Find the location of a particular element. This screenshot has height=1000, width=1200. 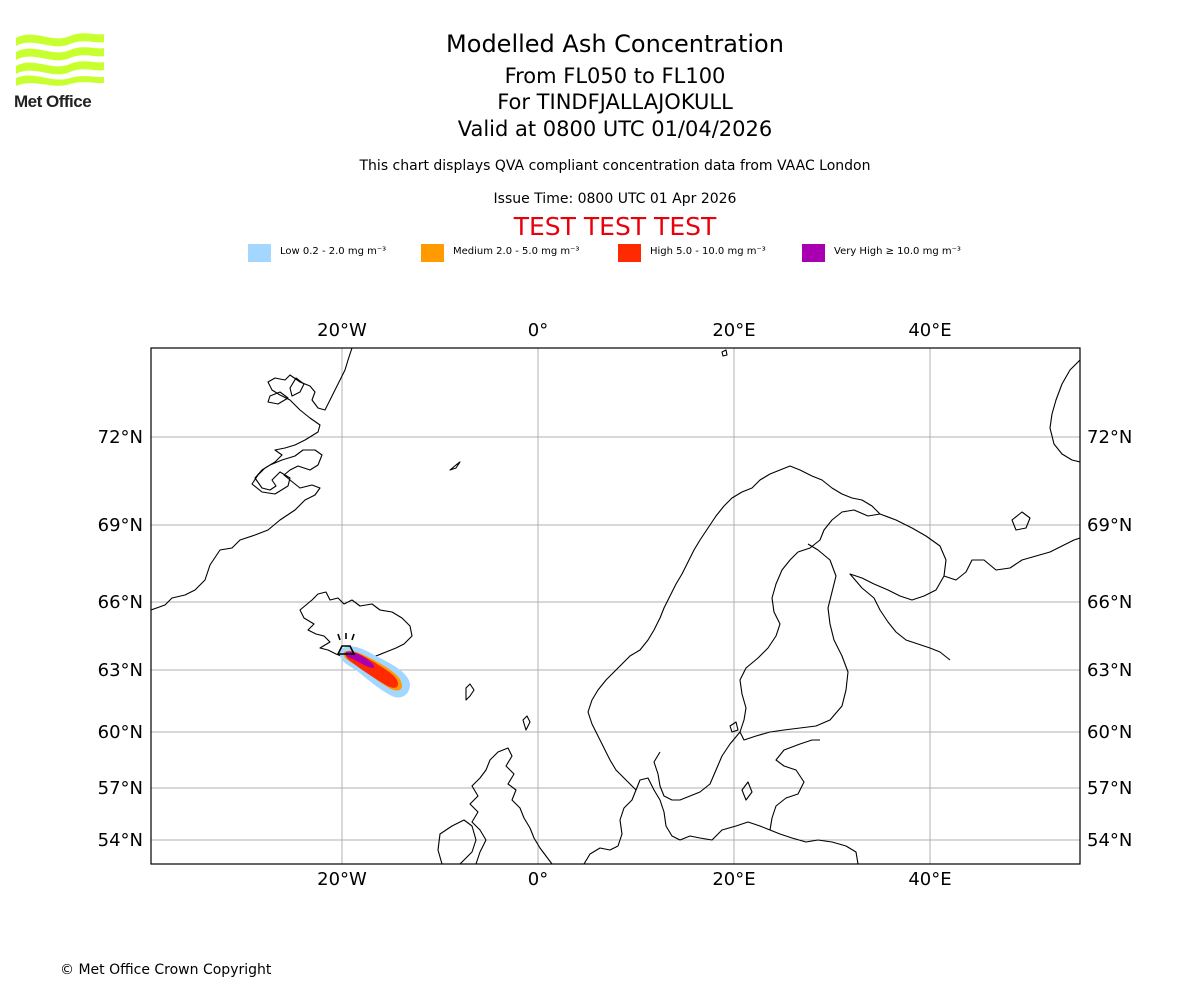

coastline-bothnia is located at coordinates (794, 642).